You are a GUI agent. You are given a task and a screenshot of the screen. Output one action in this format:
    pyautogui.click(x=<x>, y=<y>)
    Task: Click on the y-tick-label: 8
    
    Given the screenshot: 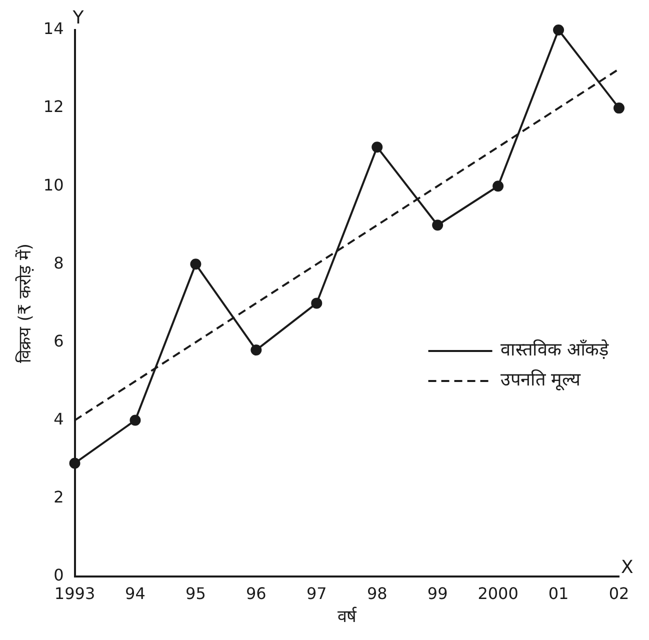 What is the action you would take?
    pyautogui.click(x=59, y=262)
    